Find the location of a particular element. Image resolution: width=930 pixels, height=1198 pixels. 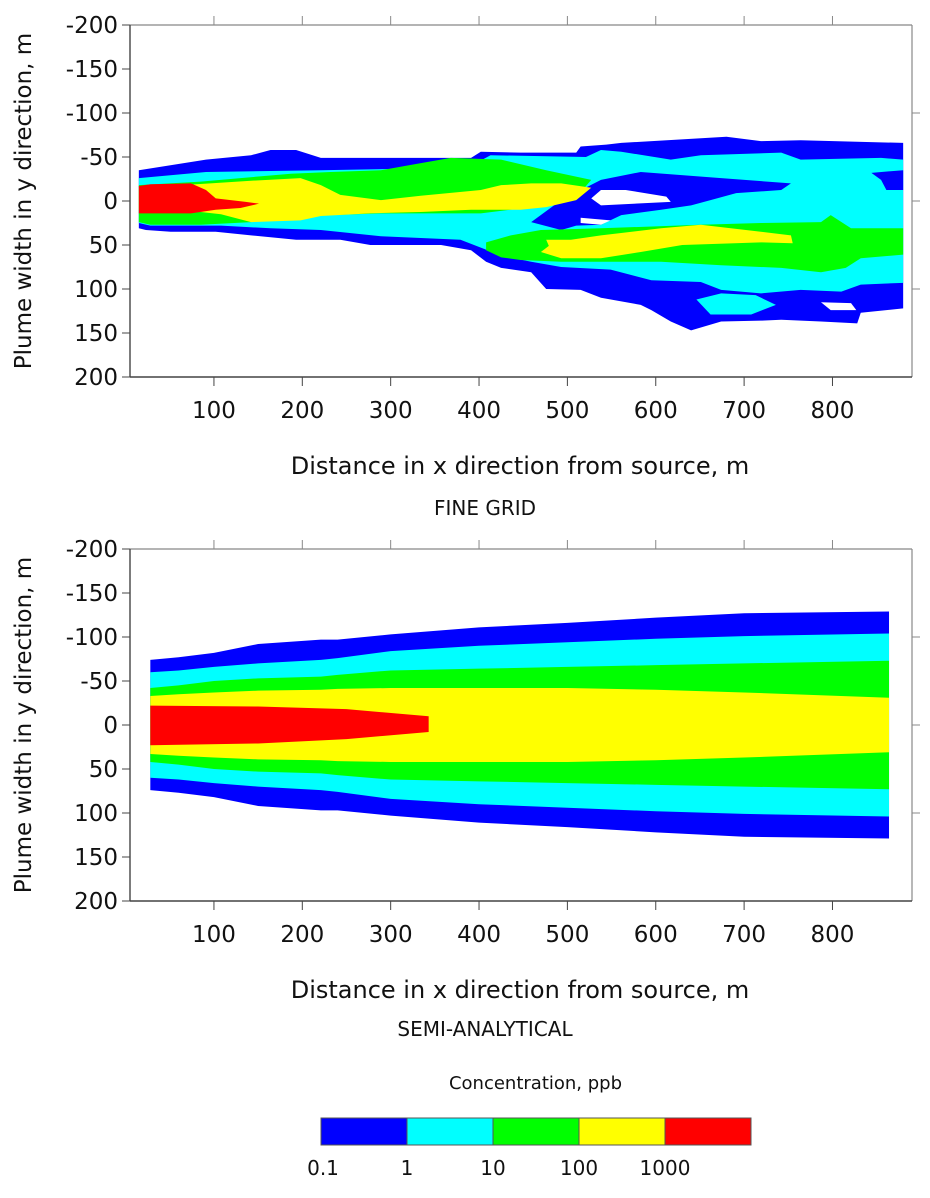

top-y-axis-title: Plume width in y direction, m is located at coordinates (24, 201).